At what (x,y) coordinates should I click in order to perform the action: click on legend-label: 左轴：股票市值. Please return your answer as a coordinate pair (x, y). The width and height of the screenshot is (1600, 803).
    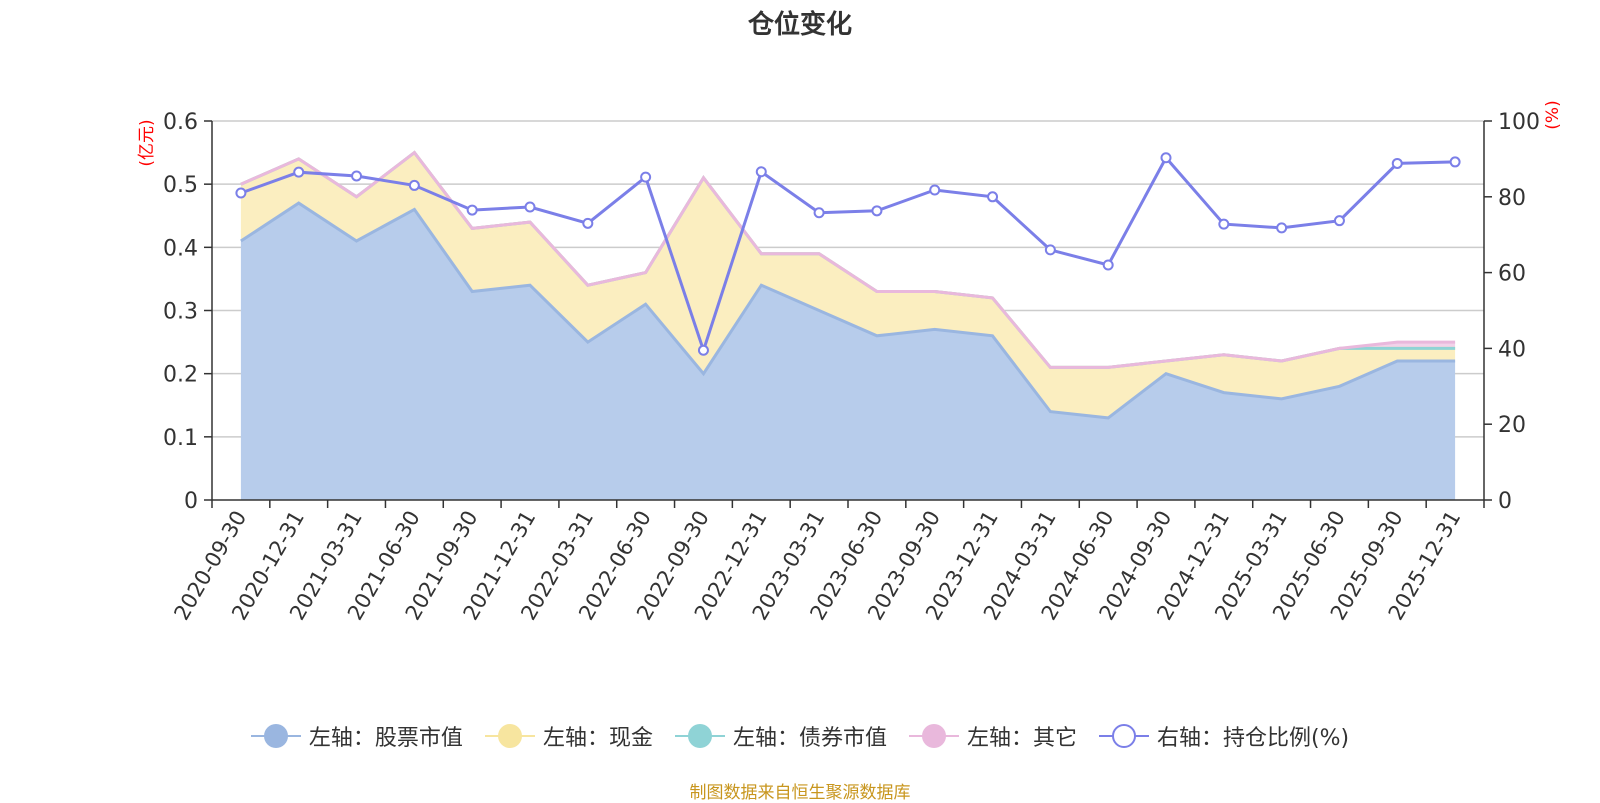
    Looking at the image, I should click on (385, 738).